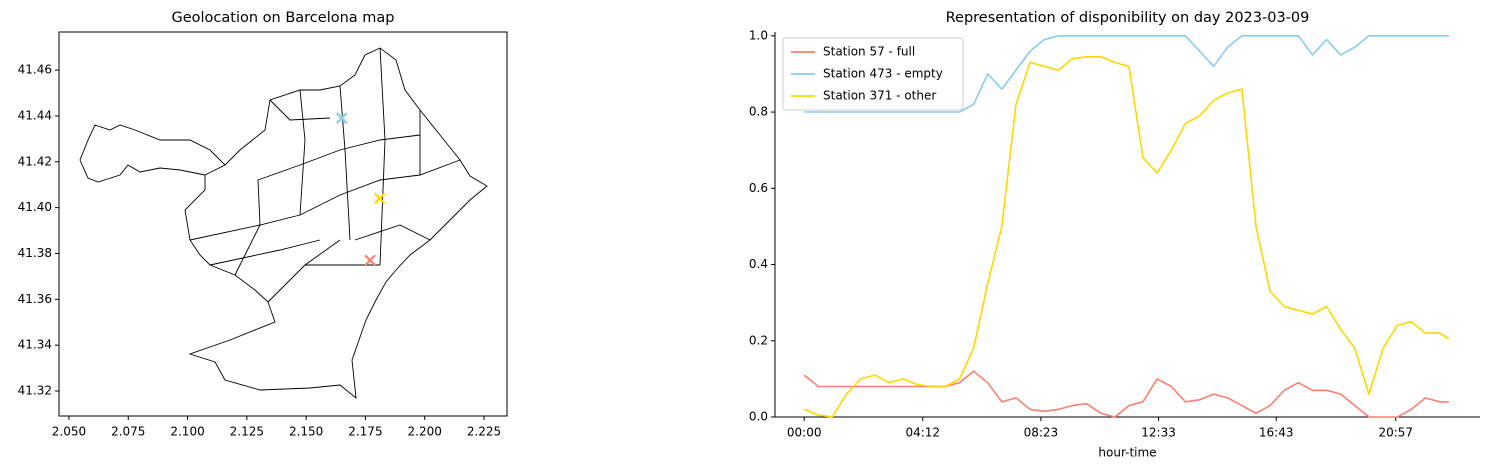 This screenshot has width=1490, height=470. Describe the element at coordinates (152, 153) in the screenshot. I see `district-appendix` at that location.